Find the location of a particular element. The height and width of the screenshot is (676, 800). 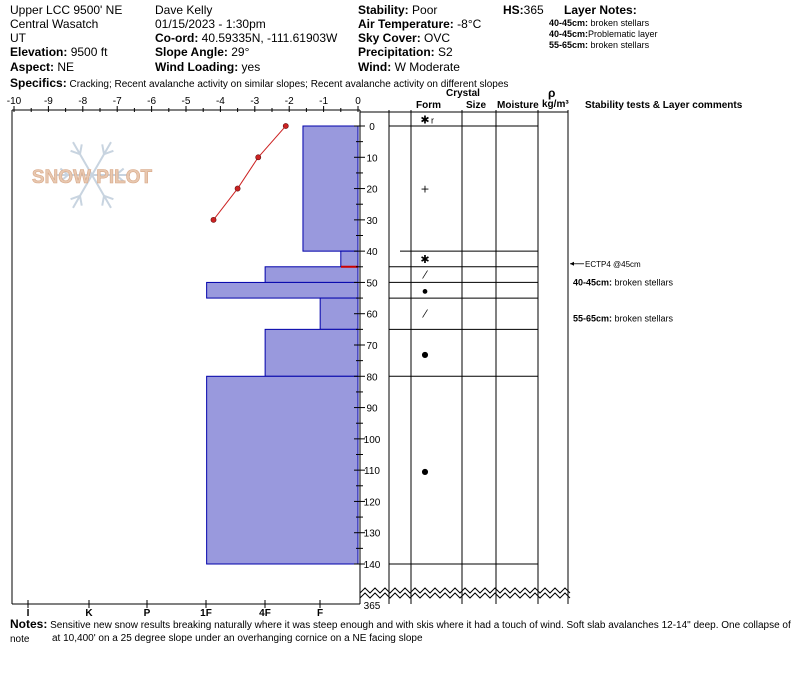

depth-tick-label: 120 is located at coordinates (372, 502).